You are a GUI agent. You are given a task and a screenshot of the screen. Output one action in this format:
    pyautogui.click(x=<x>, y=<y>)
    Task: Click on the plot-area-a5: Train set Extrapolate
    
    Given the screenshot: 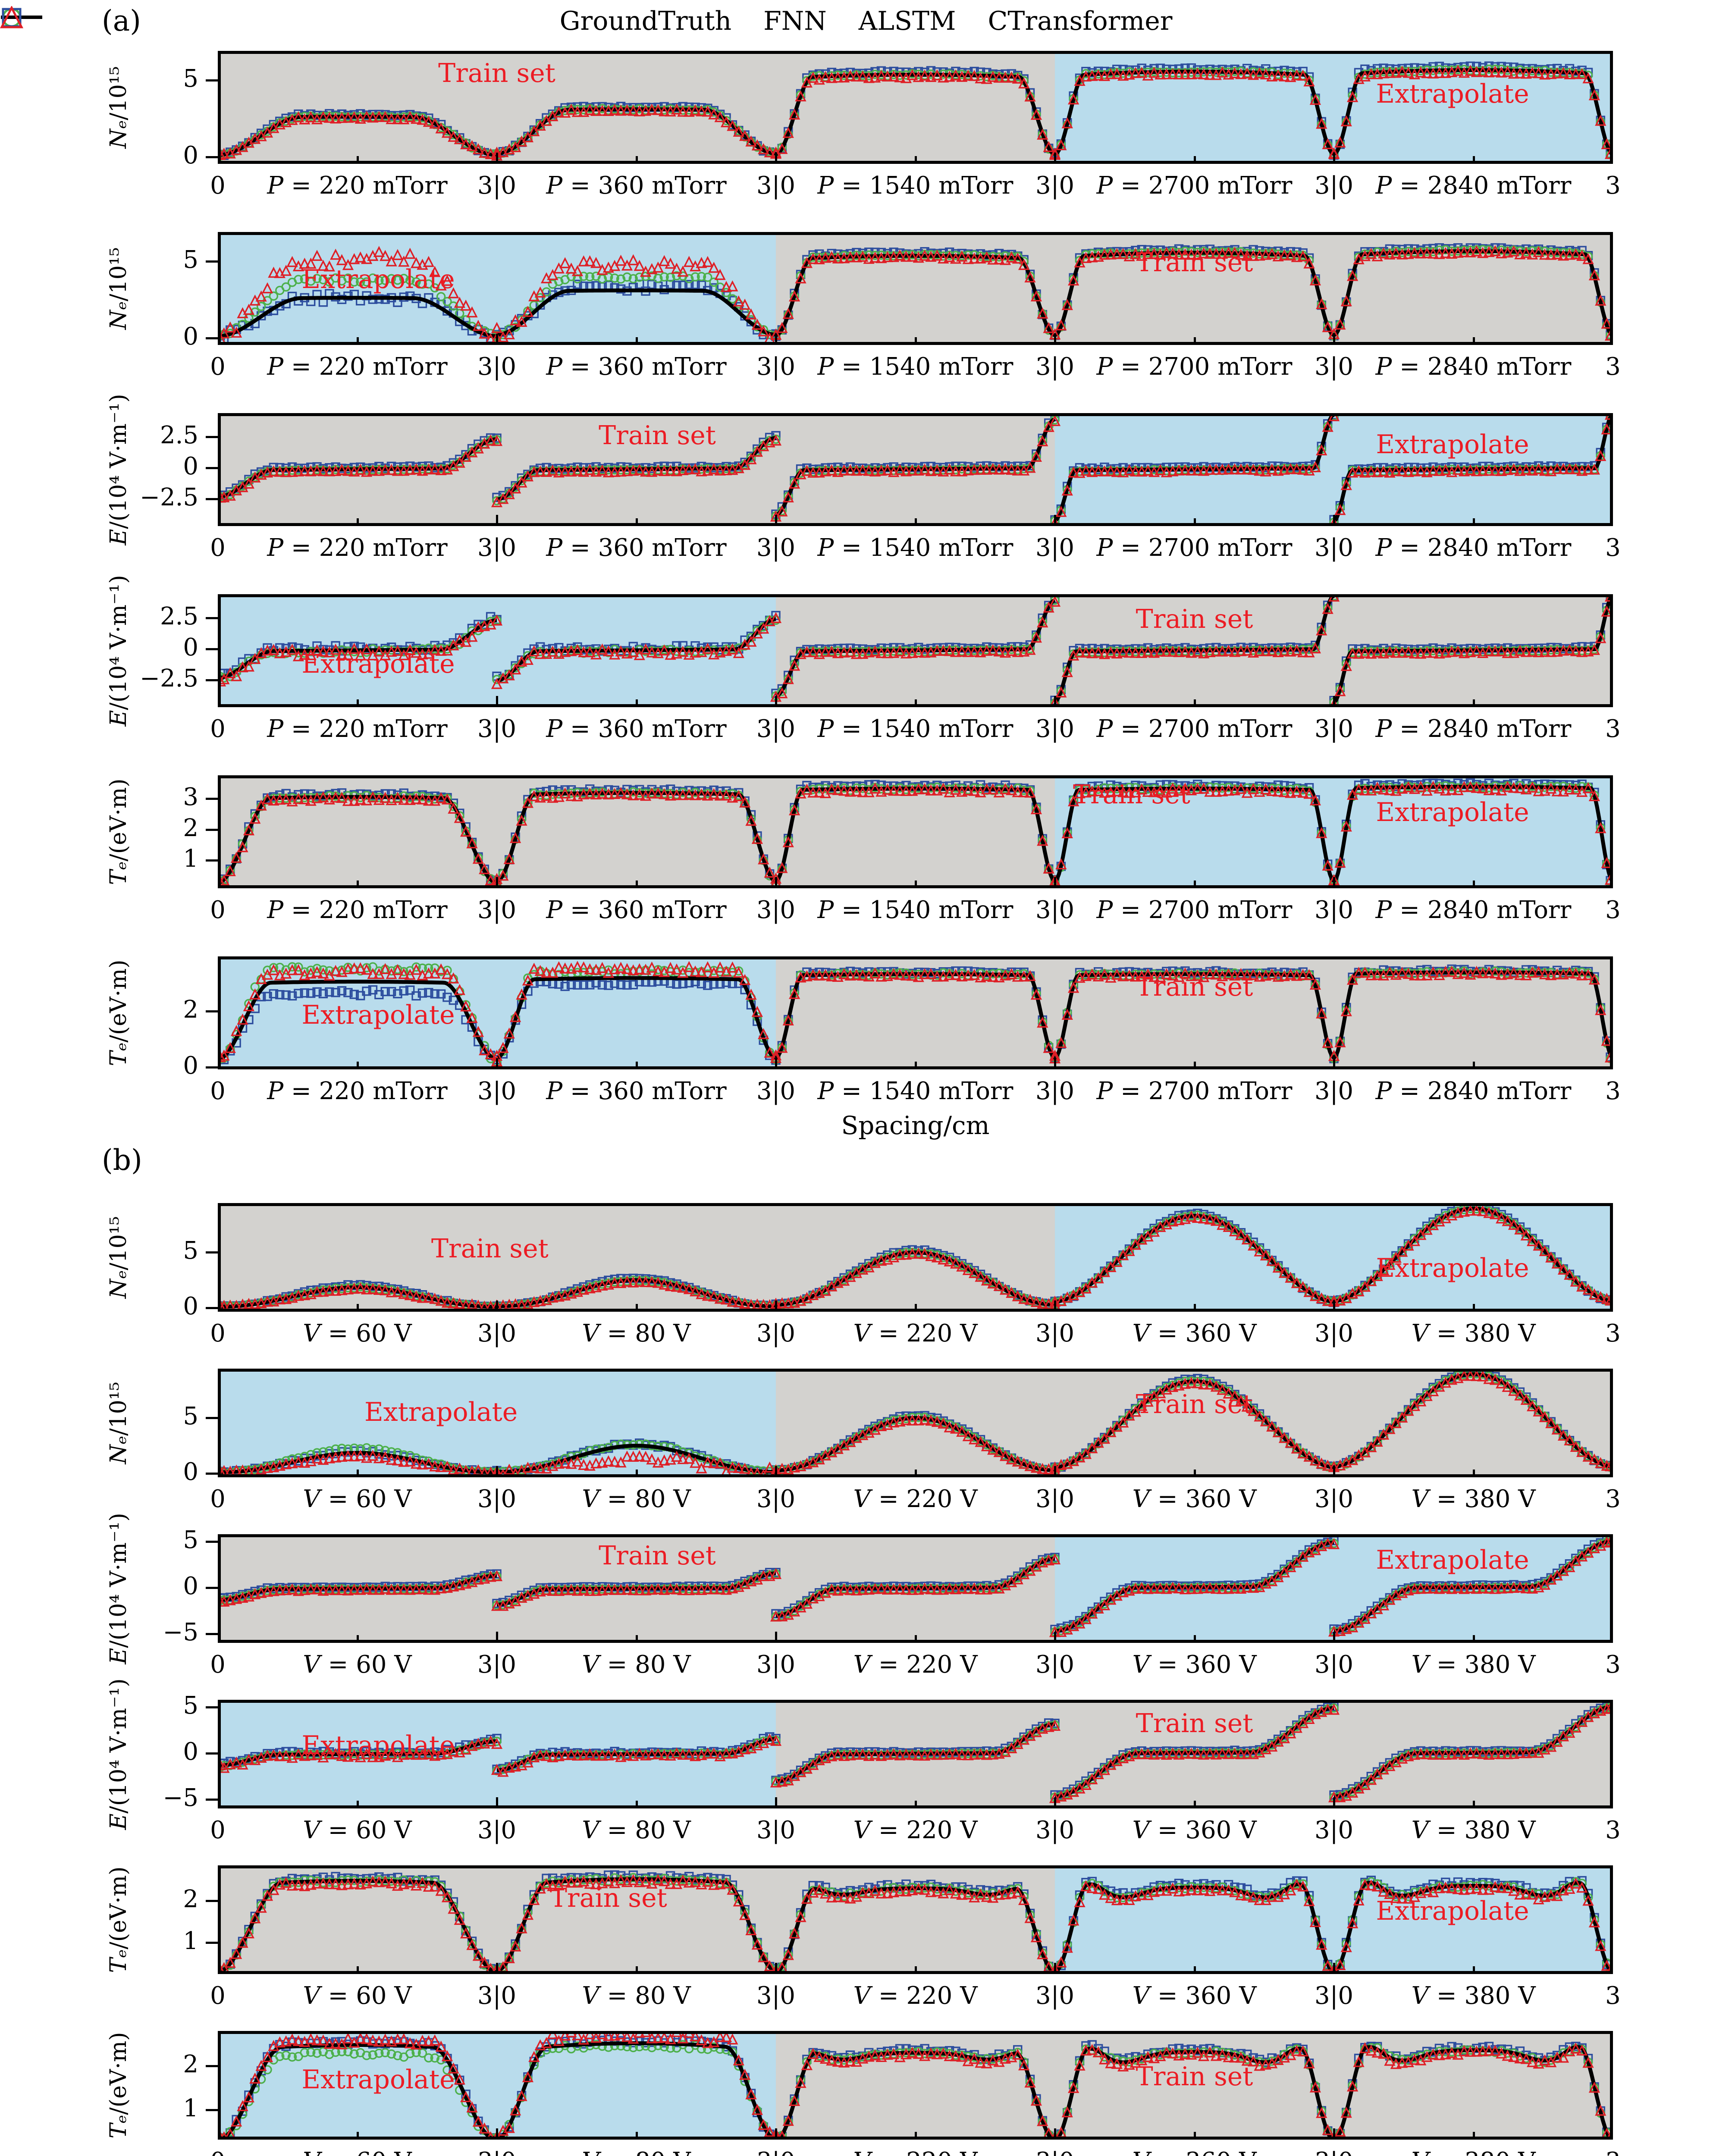 What is the action you would take?
    pyautogui.click(x=916, y=831)
    